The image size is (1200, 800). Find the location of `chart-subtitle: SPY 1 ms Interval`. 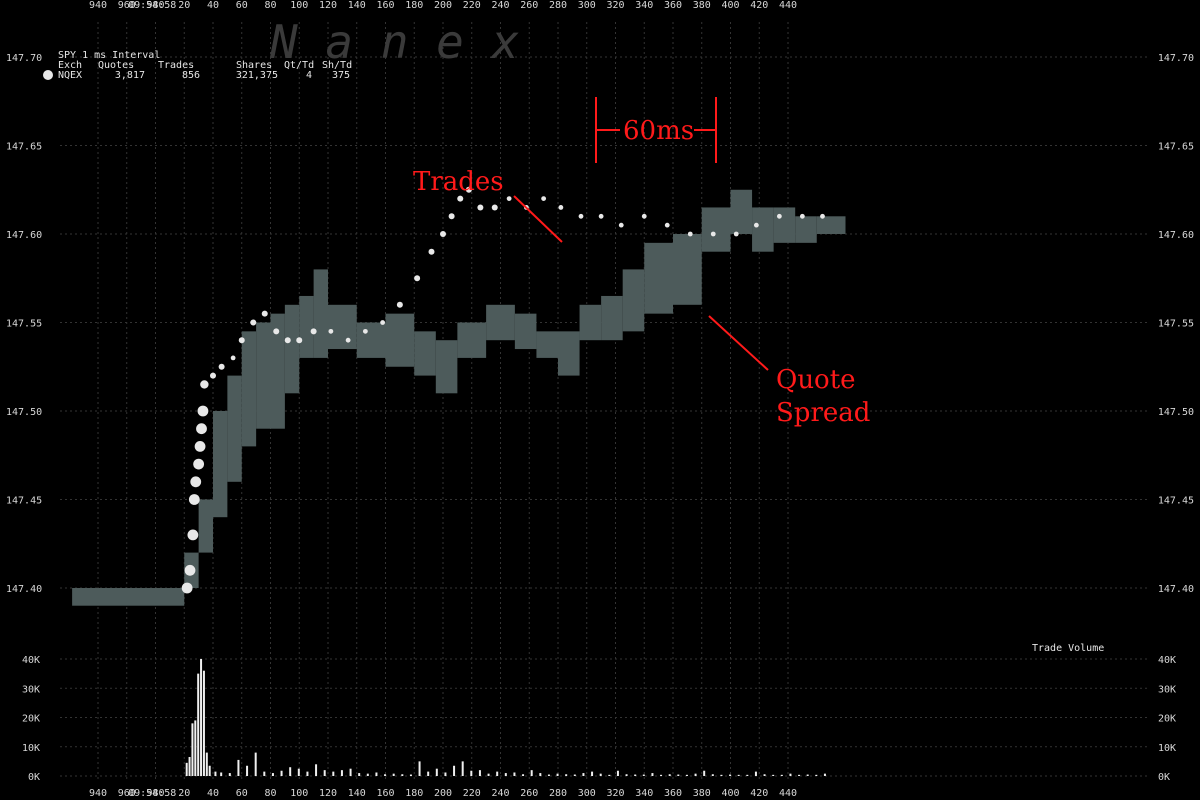

chart-subtitle: SPY 1 ms Interval is located at coordinates (109, 55).